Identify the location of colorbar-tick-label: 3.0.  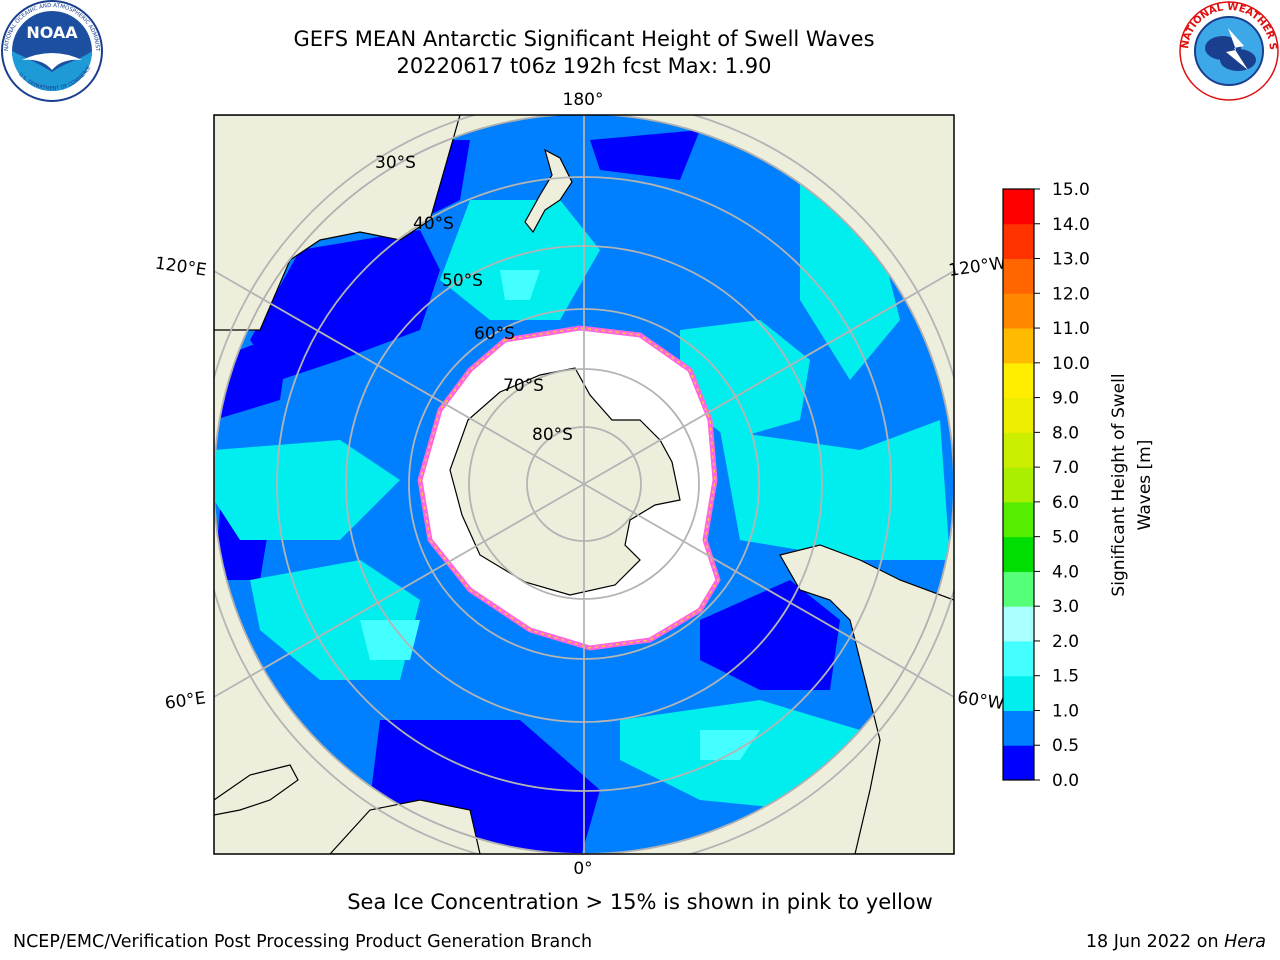
(1065, 607).